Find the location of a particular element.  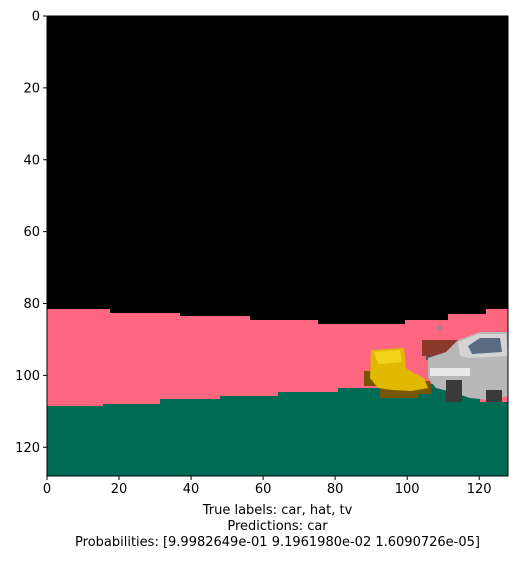

car-window is located at coordinates (485, 346).